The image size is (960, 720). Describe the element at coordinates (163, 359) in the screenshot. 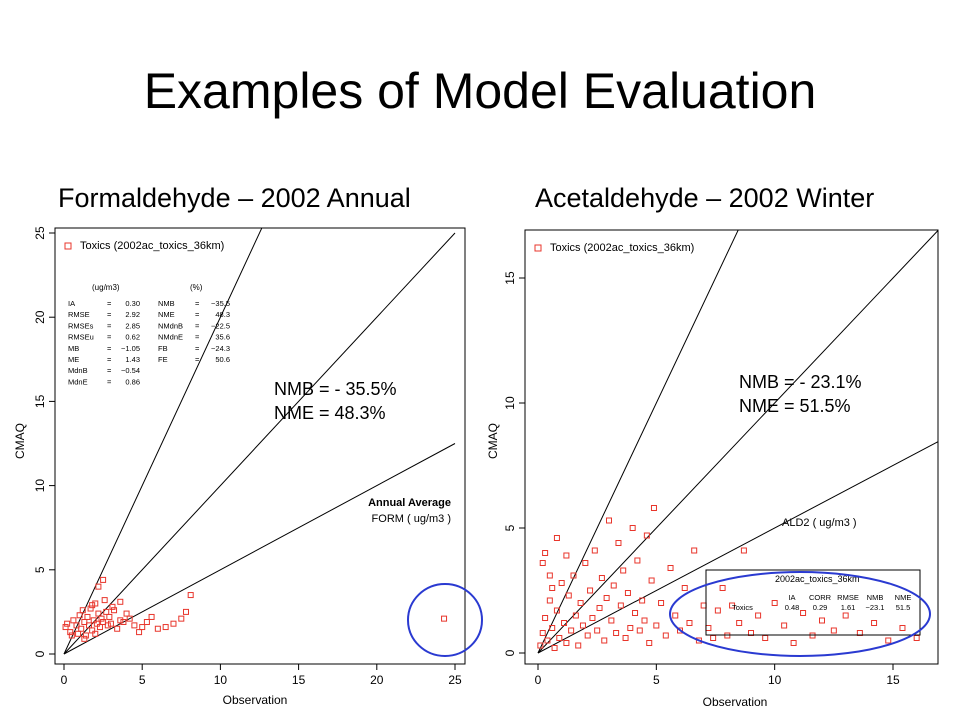

I see `stats-row-name: FE` at that location.